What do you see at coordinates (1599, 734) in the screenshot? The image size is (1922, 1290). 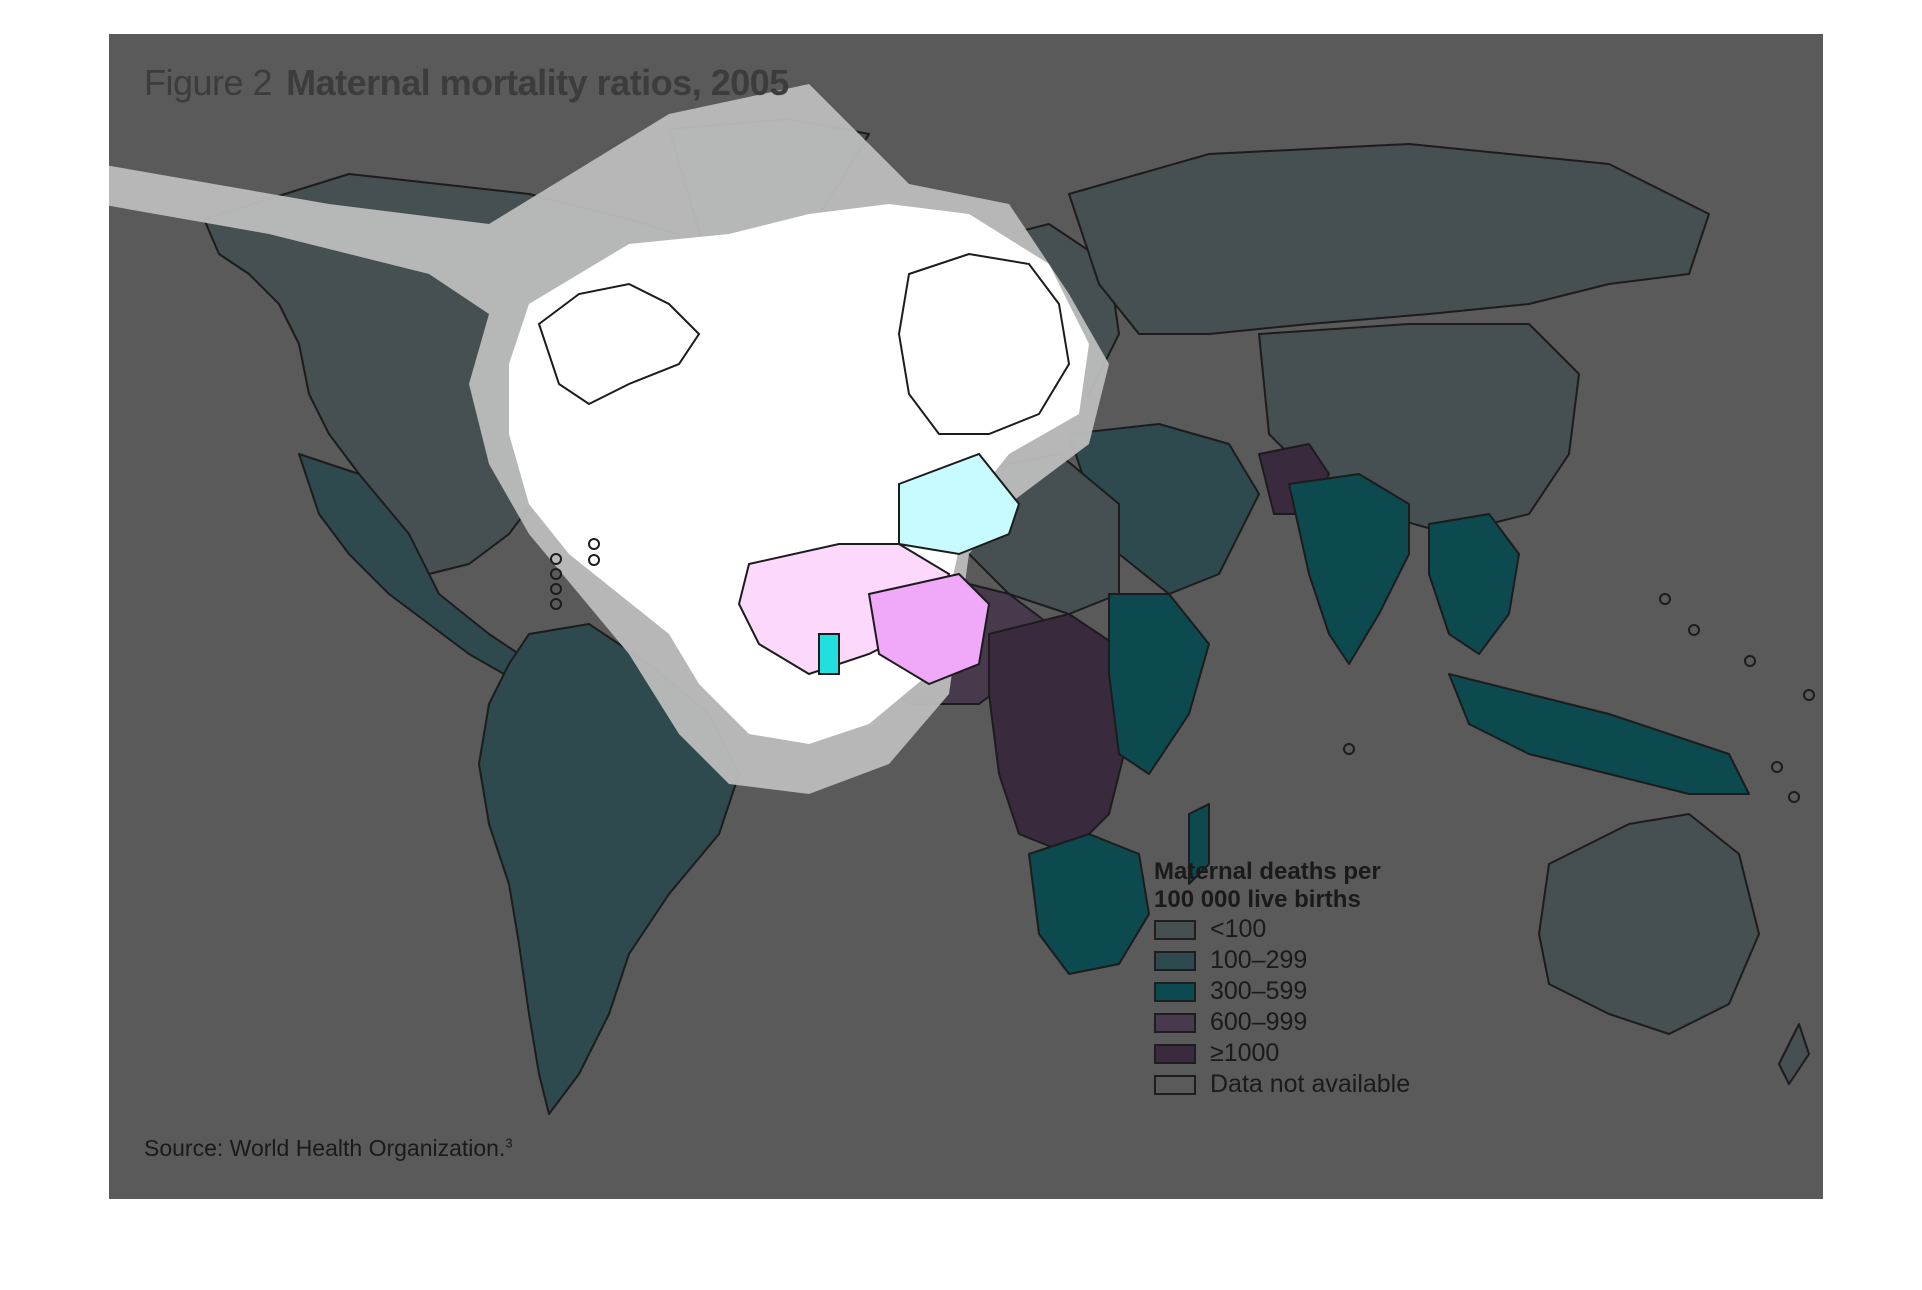 I see `country-indonesia` at bounding box center [1599, 734].